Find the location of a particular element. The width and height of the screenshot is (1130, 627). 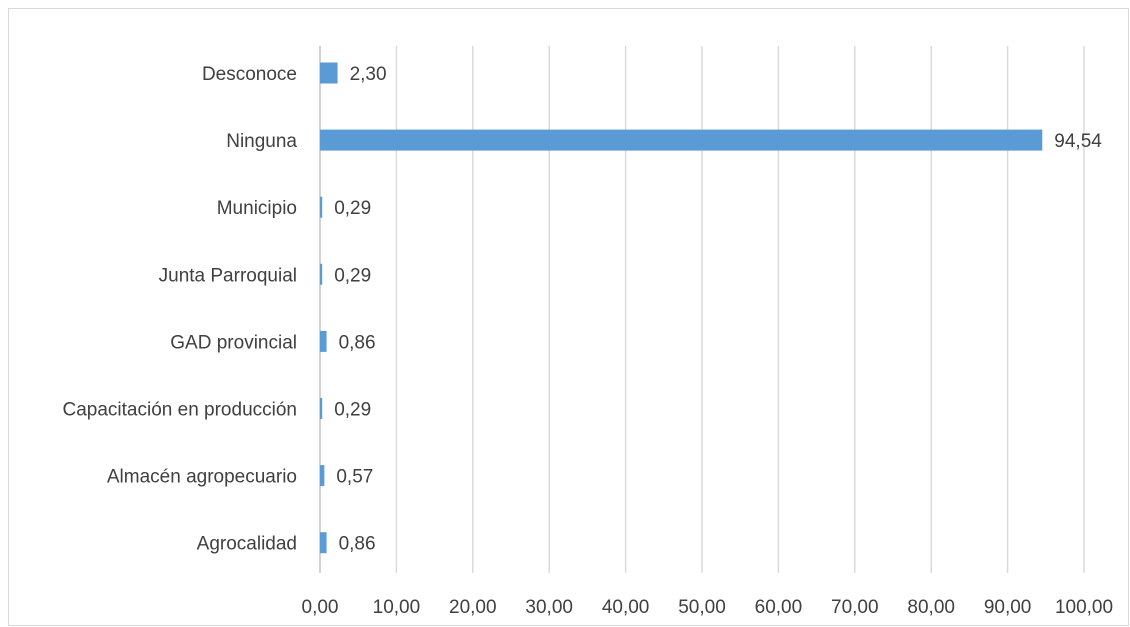

category-label: Almacén agropecuario is located at coordinates (202, 477).